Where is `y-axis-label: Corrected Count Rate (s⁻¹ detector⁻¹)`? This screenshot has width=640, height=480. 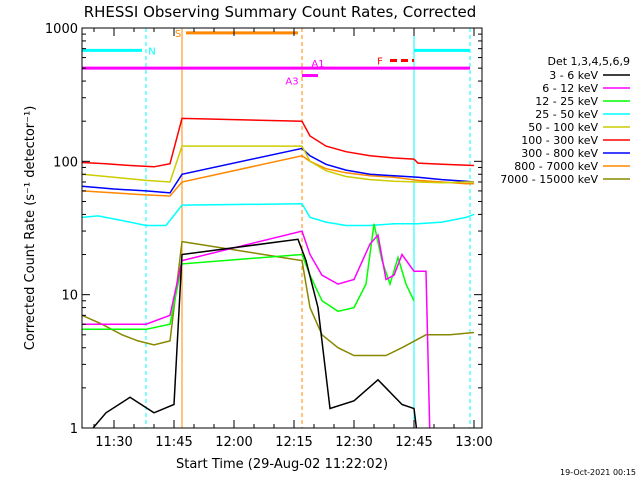
y-axis-label: Corrected Count Rate (s⁻¹ detector⁻¹) is located at coordinates (30, 228).